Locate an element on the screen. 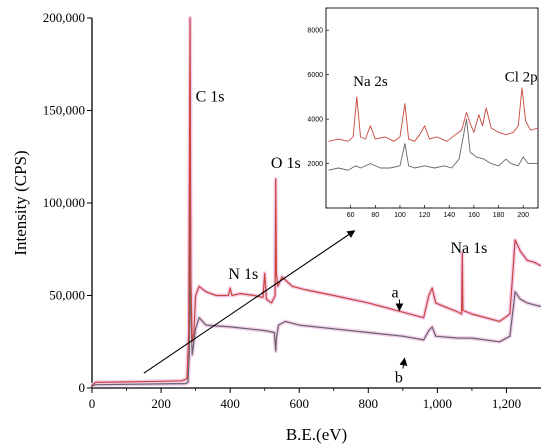 This screenshot has height=448, width=550. inset-series-b-line is located at coordinates (433, 144).